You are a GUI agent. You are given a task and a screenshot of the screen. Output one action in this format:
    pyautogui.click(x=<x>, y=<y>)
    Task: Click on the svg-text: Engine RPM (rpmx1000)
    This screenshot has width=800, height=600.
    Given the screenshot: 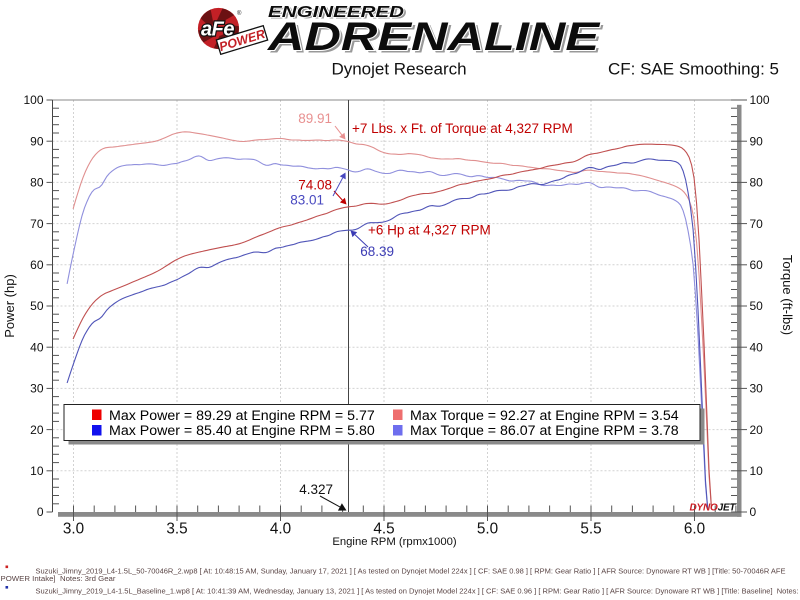 What is the action you would take?
    pyautogui.click(x=394, y=542)
    